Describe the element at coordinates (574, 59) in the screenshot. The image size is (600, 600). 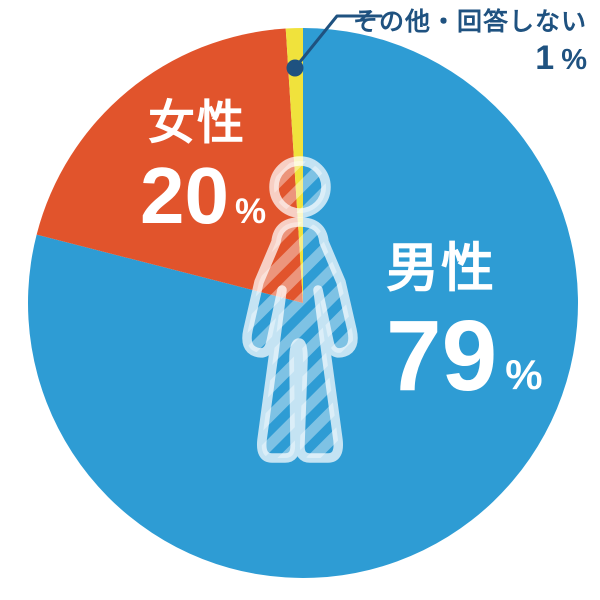
I see `label-other-unit: %` at that location.